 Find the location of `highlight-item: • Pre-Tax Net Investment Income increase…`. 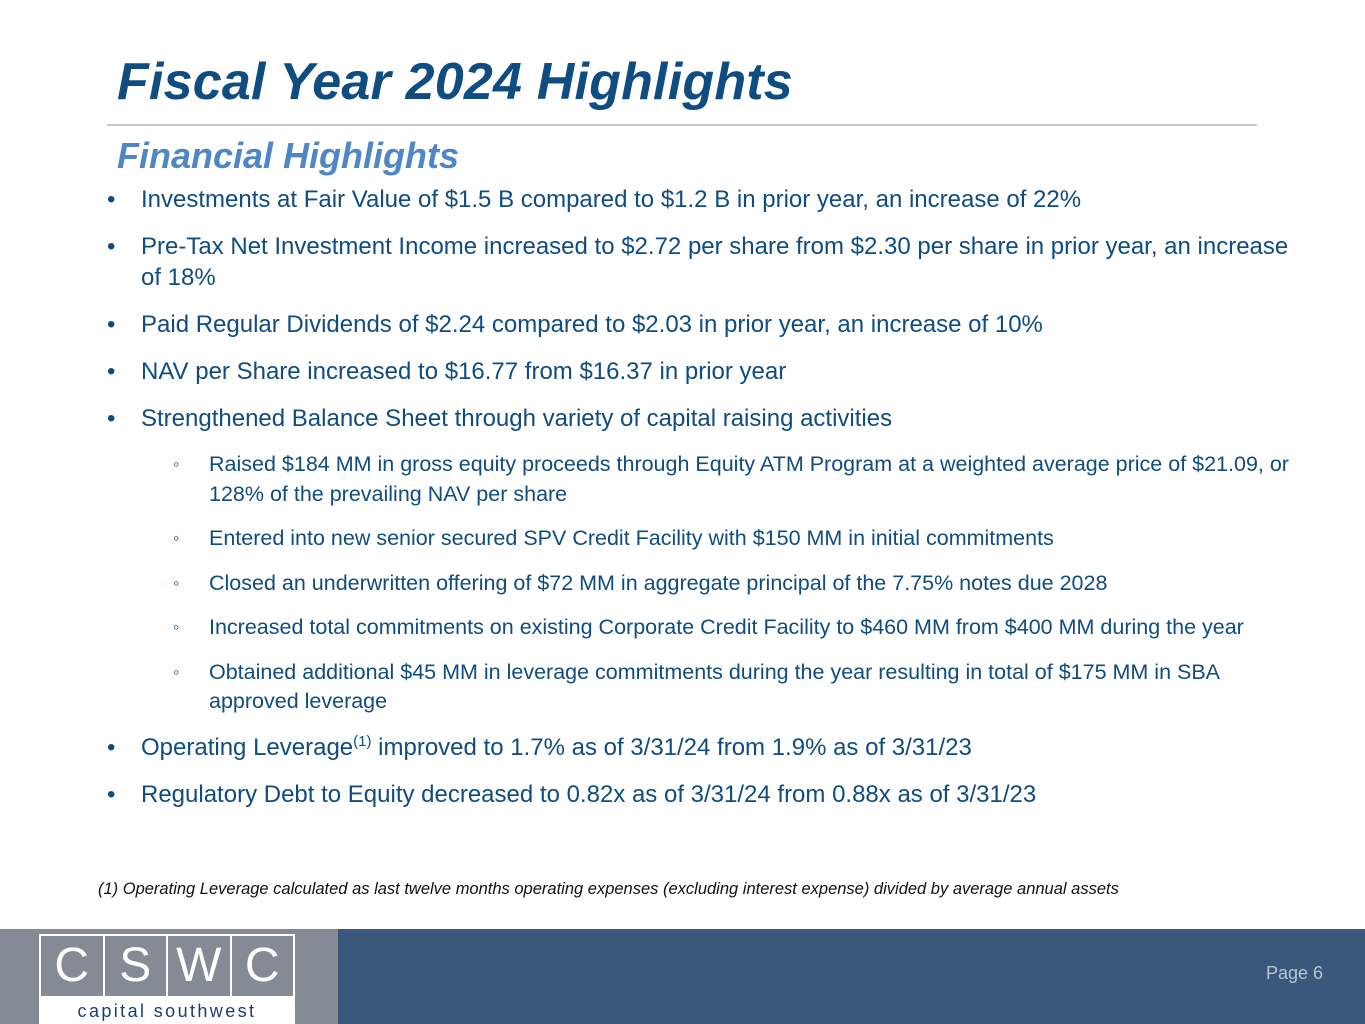

highlight-item: • Pre-Tax Net Investment Income increase… is located at coordinates (702, 262).